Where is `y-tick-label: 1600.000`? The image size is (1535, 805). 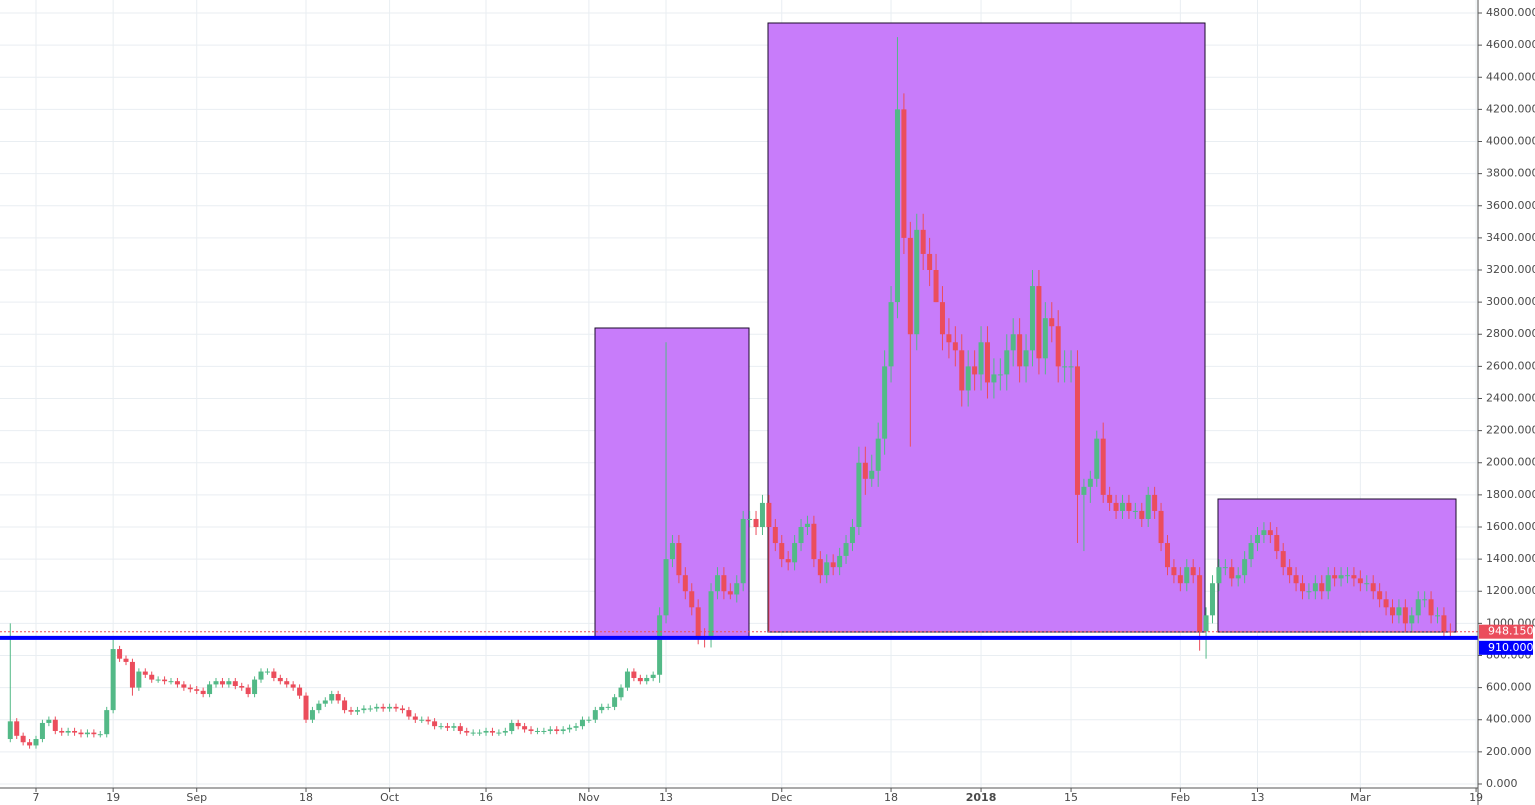
y-tick-label: 1600.000 is located at coordinates (1510, 526).